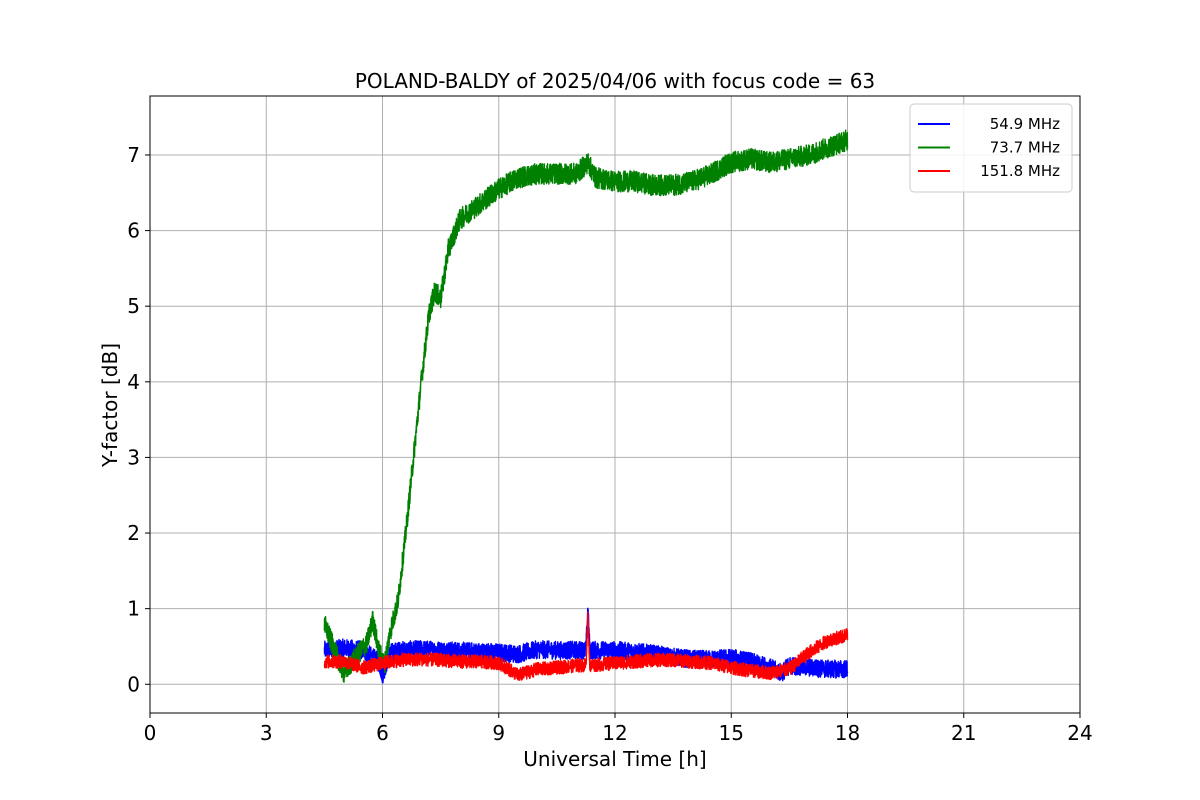  What do you see at coordinates (614, 759) in the screenshot?
I see `x-axis-label: Universal Time [h]` at bounding box center [614, 759].